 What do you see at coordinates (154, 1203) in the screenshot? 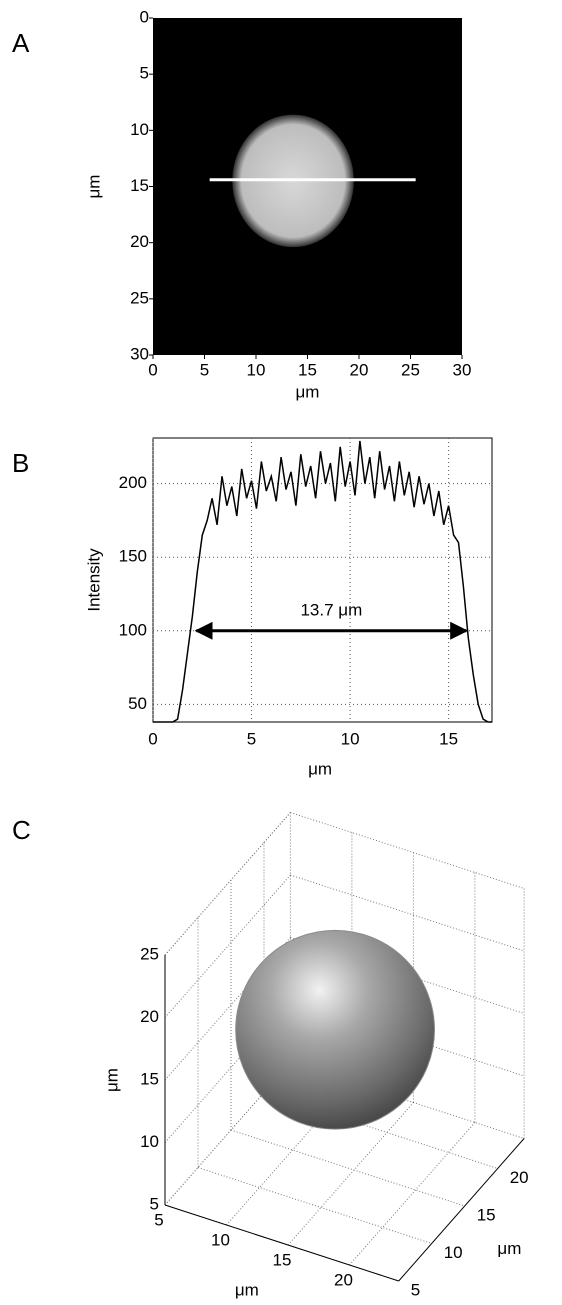
I see `z-tick-label: 5` at bounding box center [154, 1203].